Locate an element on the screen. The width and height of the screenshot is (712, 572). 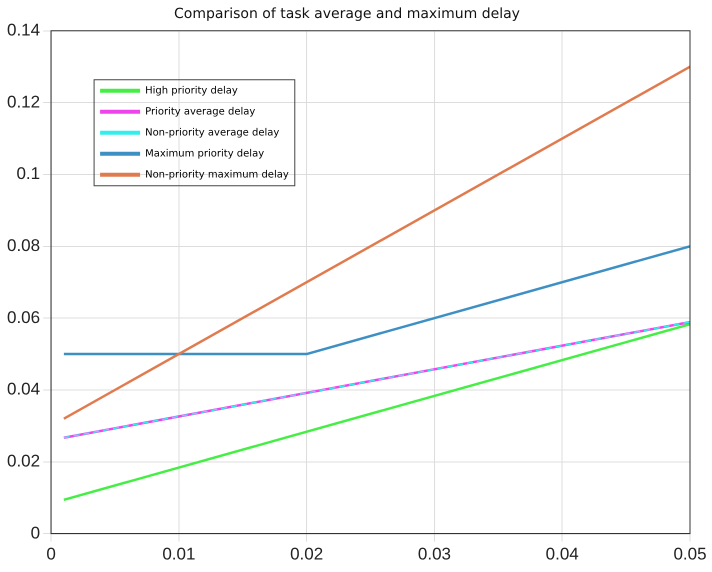
legend-label: Maximum priority delay is located at coordinates (204, 154).